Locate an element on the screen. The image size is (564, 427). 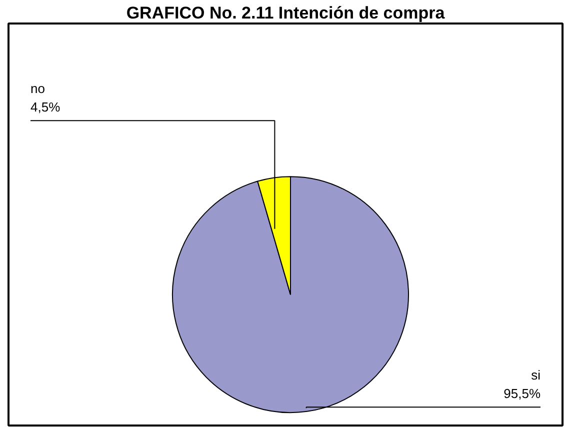
data-label: 95,5% is located at coordinates (522, 393).